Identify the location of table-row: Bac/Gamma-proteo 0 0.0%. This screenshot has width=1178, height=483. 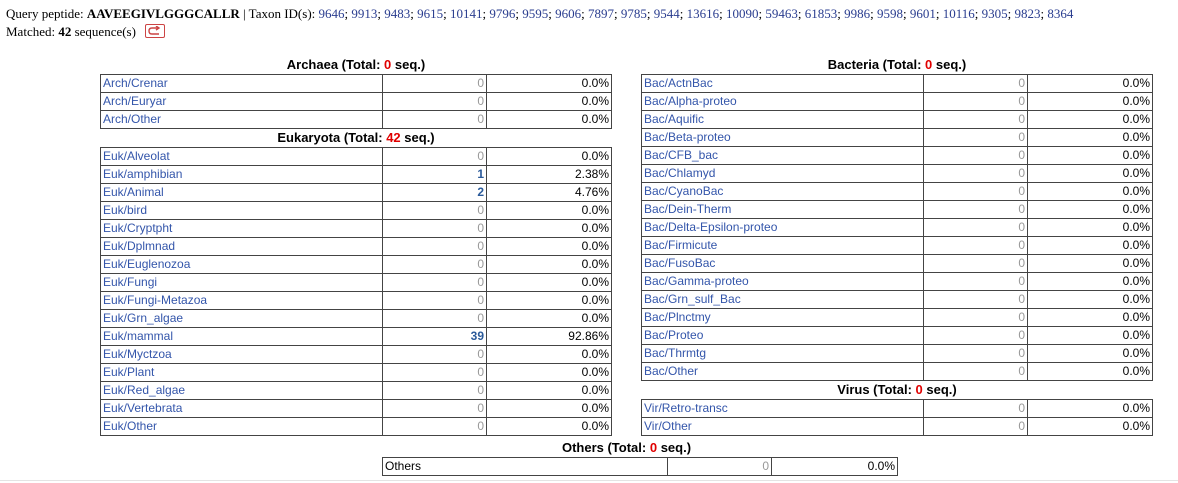
(897, 281).